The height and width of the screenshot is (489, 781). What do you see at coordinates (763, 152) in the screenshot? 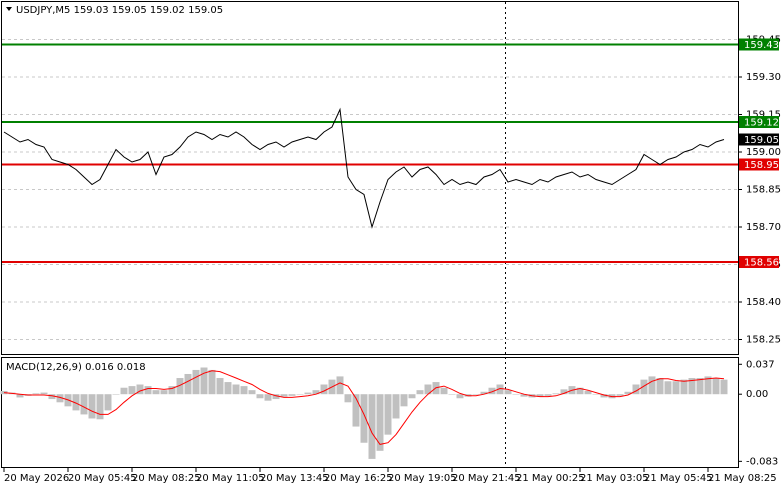
I see `y-tick-label: 159.00` at bounding box center [763, 152].